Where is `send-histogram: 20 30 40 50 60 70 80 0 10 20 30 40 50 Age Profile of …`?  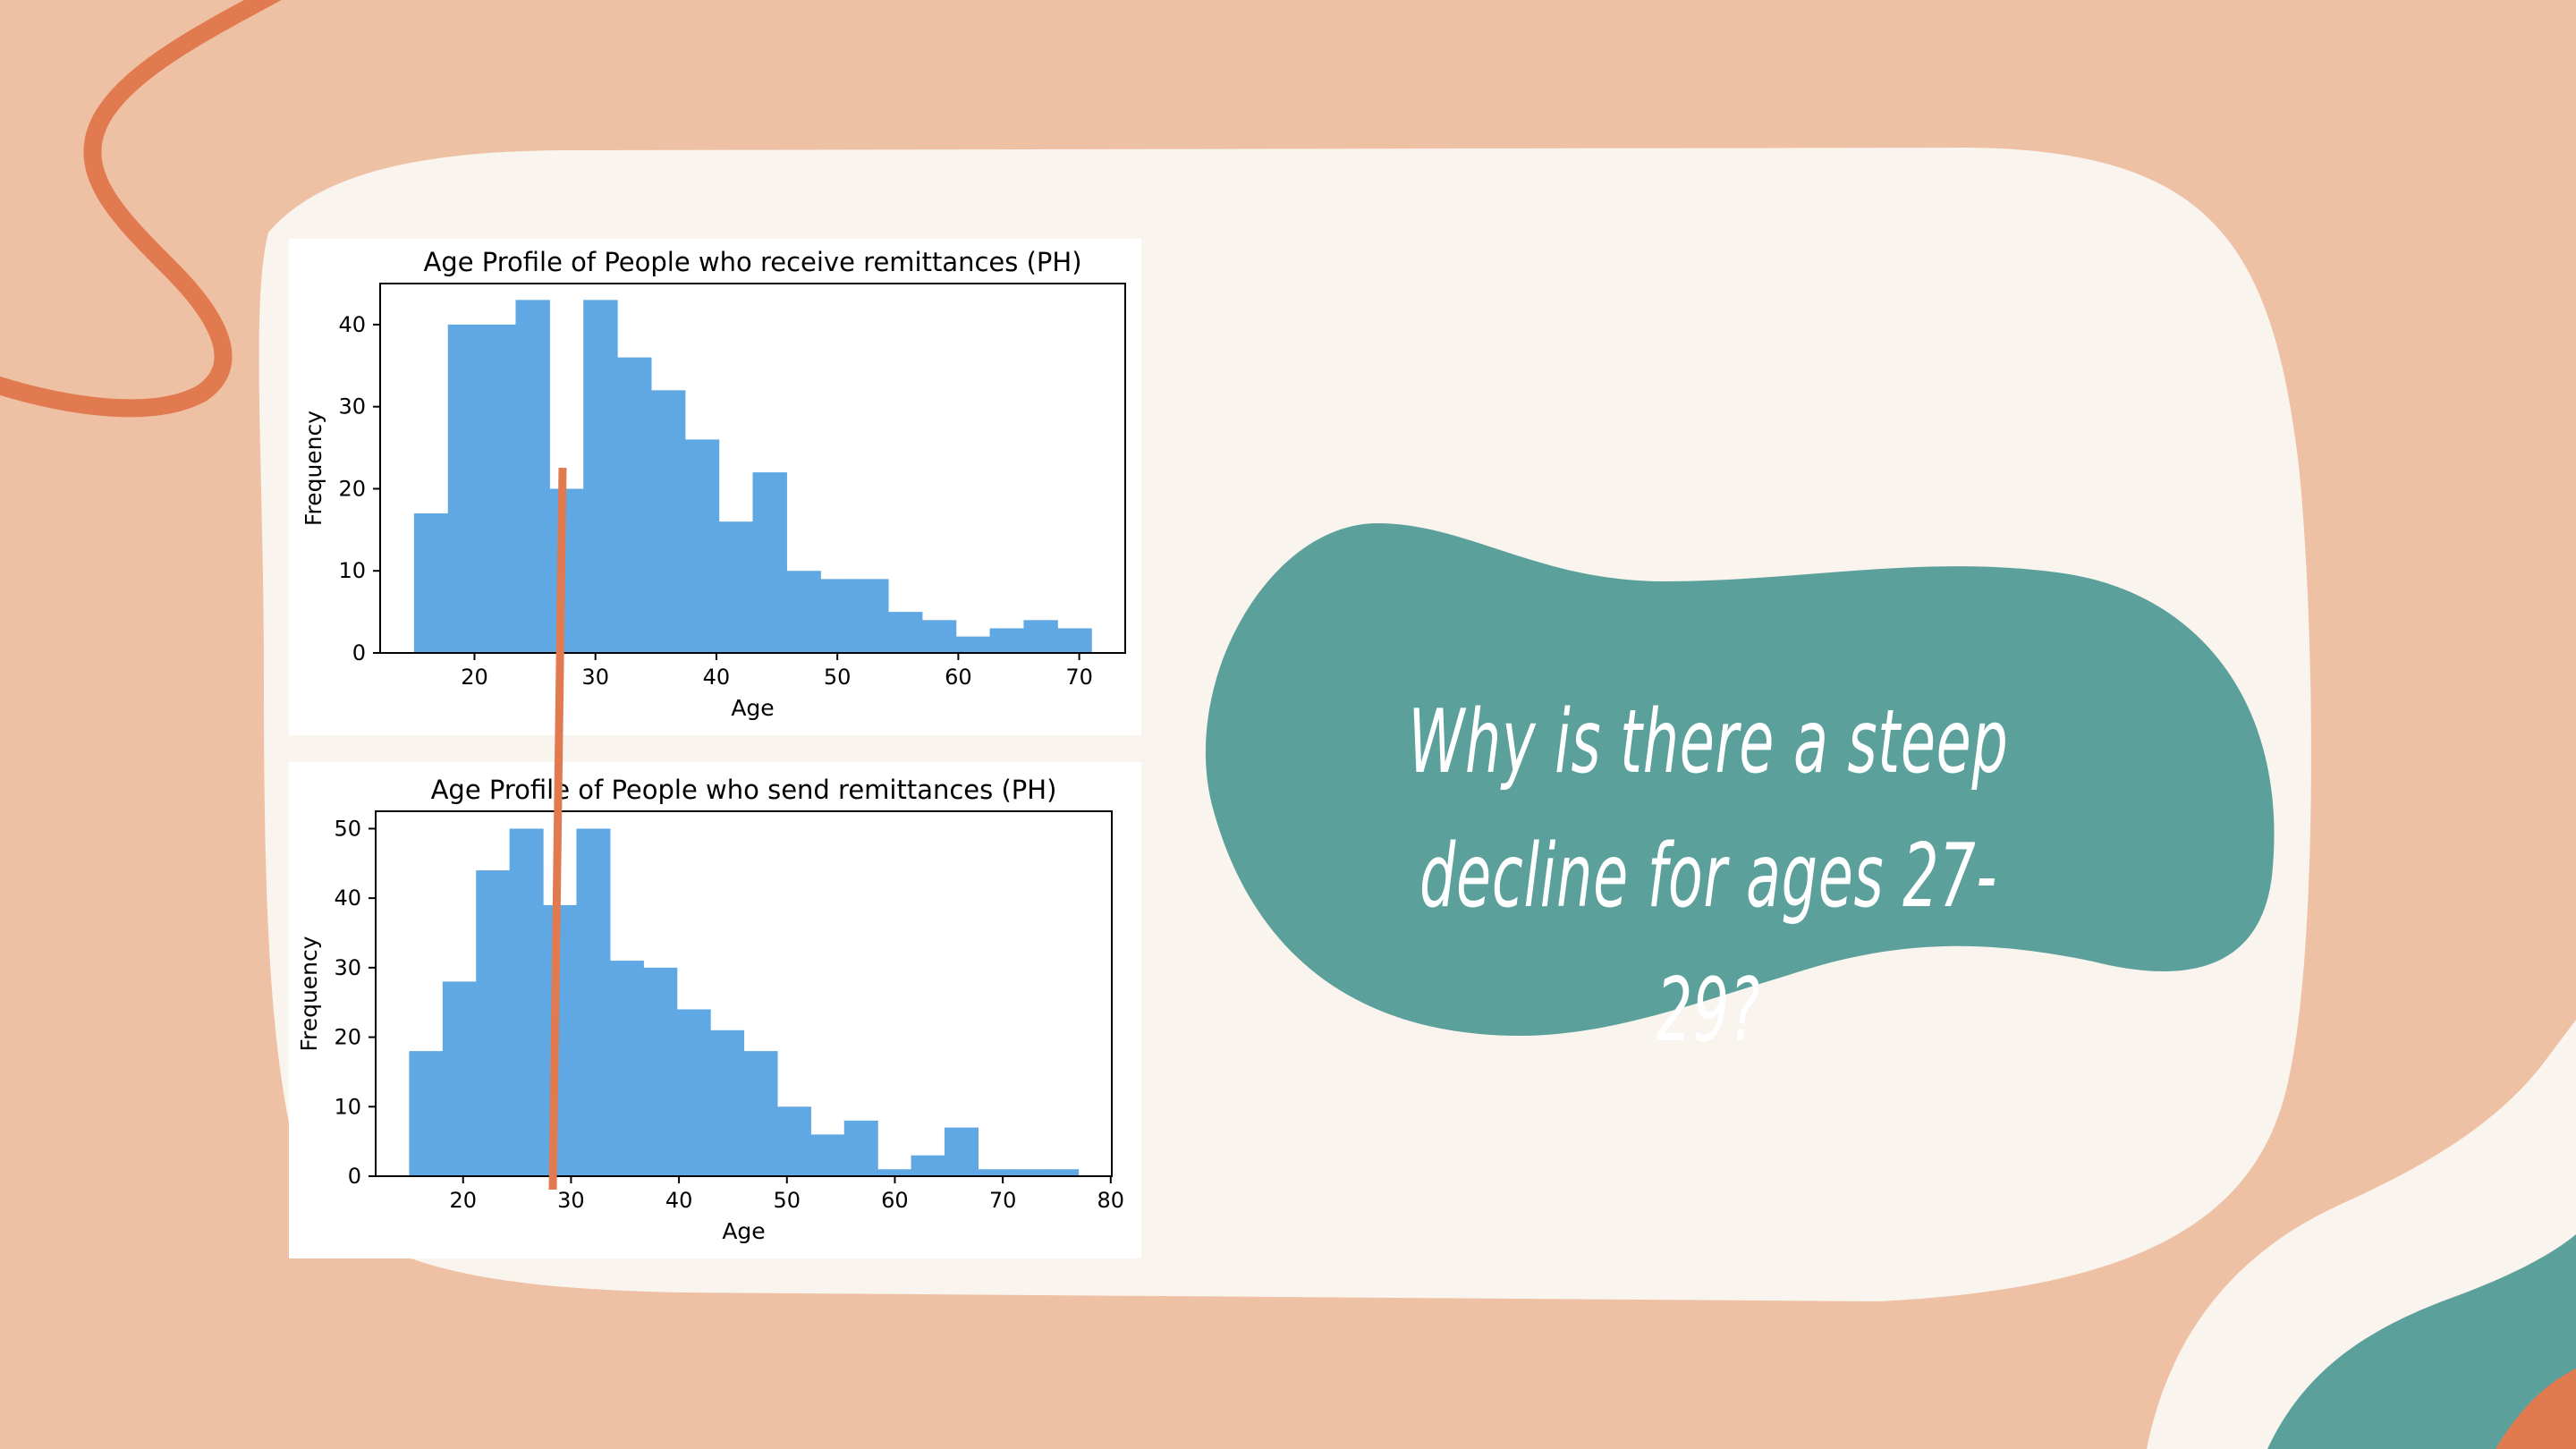 send-histogram: 20 30 40 50 60 70 80 0 10 20 30 40 50 Age Profile of … is located at coordinates (710, 1009).